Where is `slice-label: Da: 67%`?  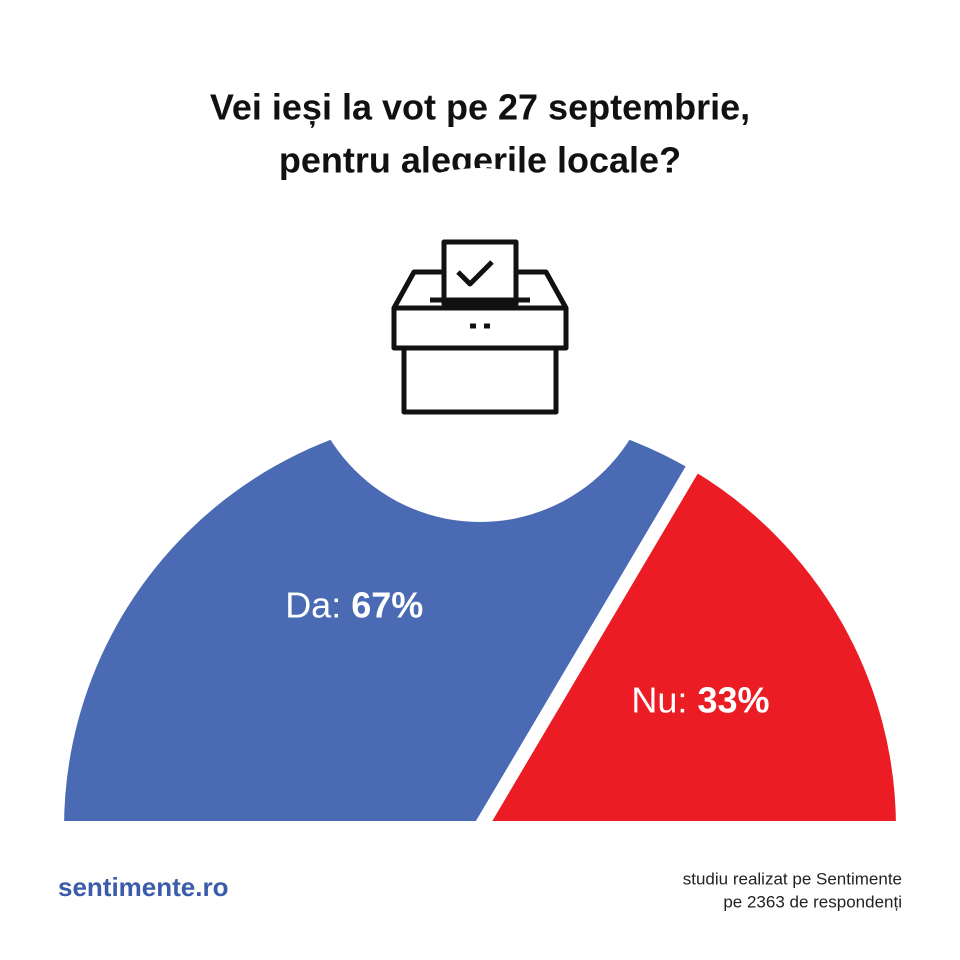 slice-label: Da: 67% is located at coordinates (354, 604).